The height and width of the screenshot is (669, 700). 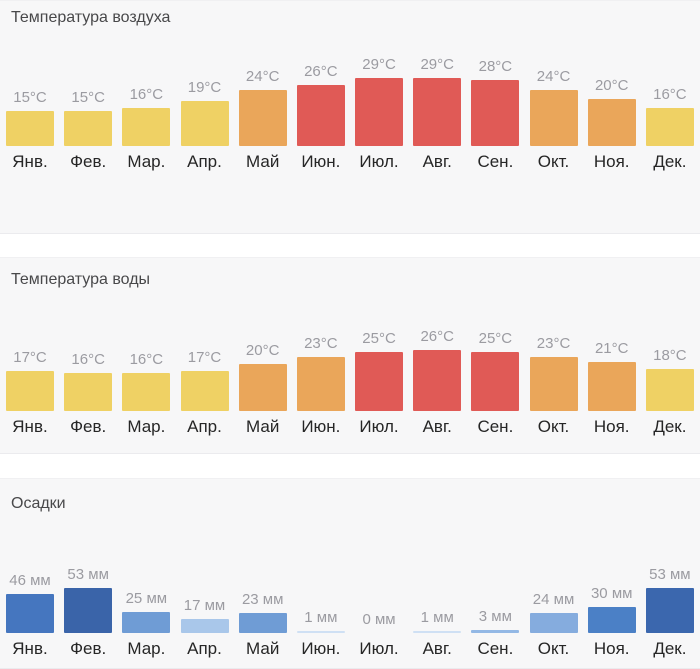 What do you see at coordinates (204, 100) in the screenshot?
I see `bar-column: 19°C Апр.` at bounding box center [204, 100].